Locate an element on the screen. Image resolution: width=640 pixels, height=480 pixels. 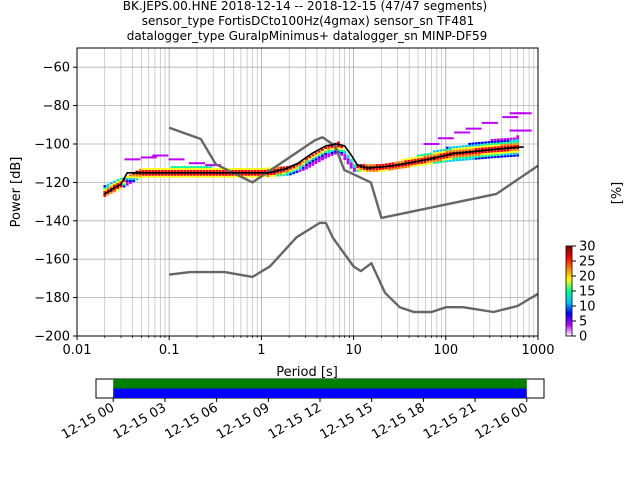
x-axis-label: Period [s] is located at coordinates (307, 372).